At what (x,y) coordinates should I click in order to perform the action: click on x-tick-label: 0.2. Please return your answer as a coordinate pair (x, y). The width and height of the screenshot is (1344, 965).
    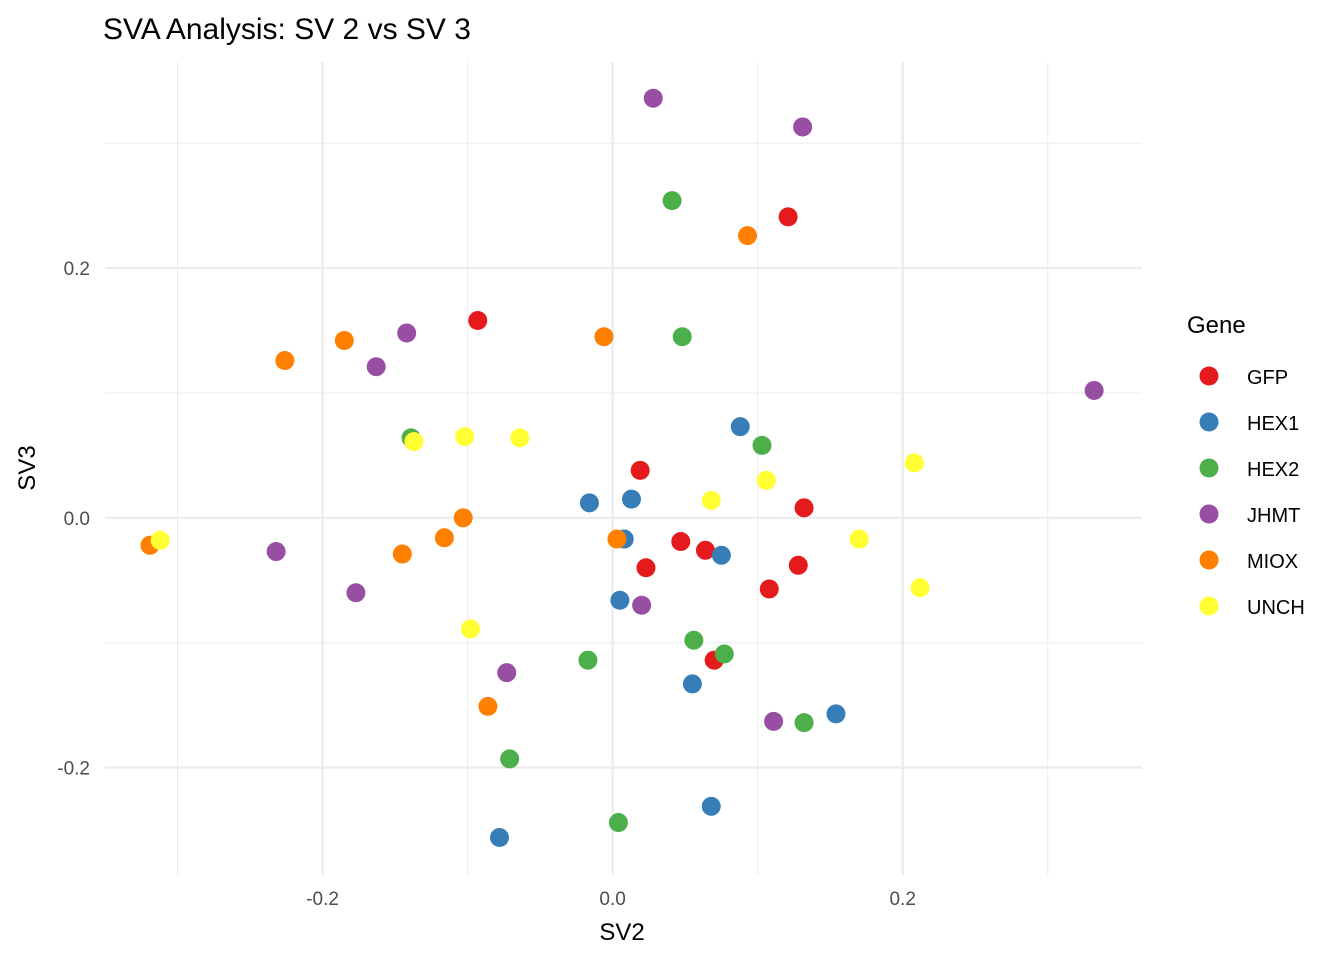
    Looking at the image, I should click on (902, 899).